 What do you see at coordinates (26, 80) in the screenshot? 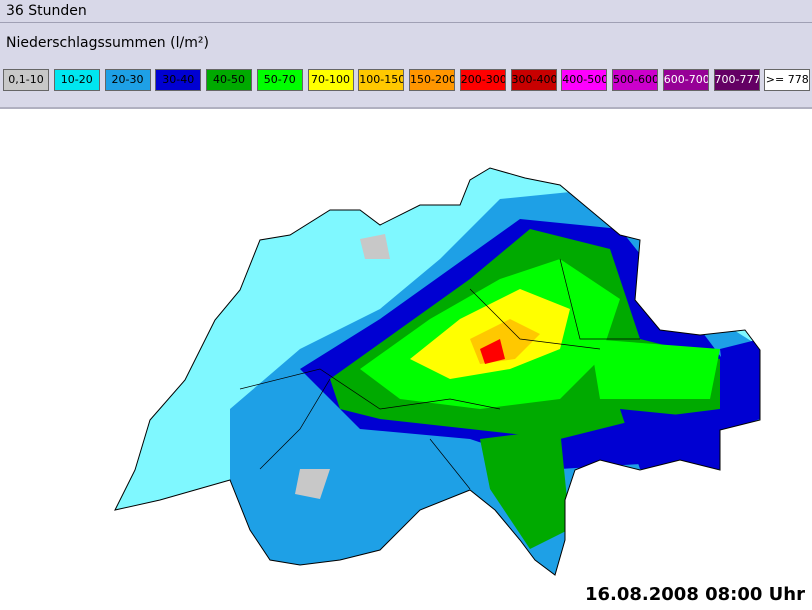
I see `legend-item: 0,1-10` at bounding box center [26, 80].